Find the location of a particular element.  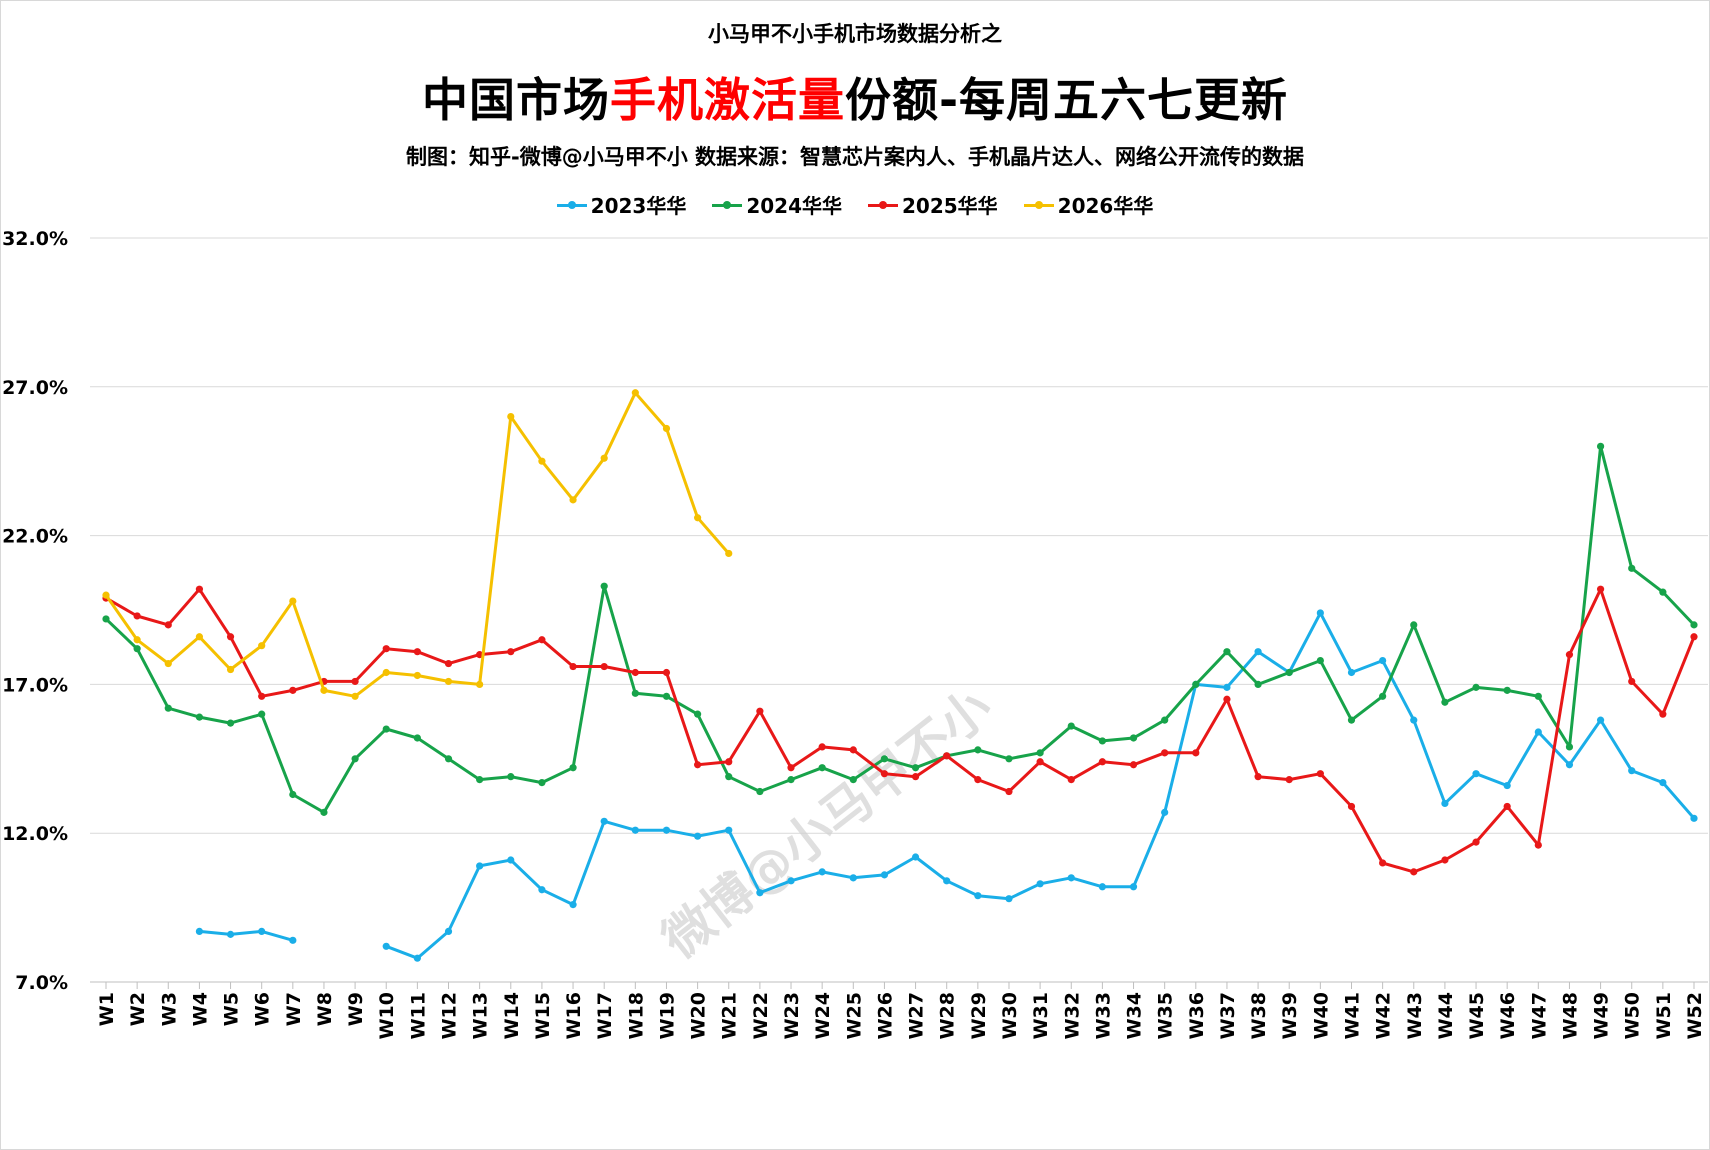

x-tick-label: W31 is located at coordinates (1041, 1015).